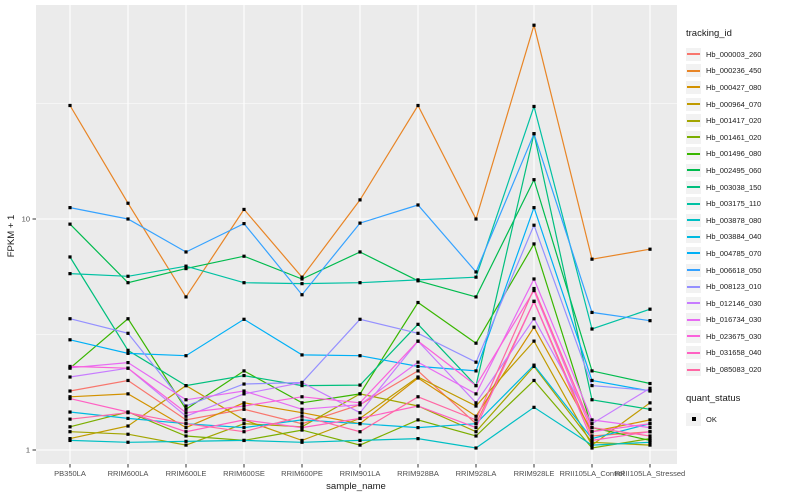 Image resolution: width=800 pixels, height=500 pixels. Describe the element at coordinates (742, 353) in the screenshot. I see `legend-item-Hb_031658_040: Hb_031658_040` at that location.